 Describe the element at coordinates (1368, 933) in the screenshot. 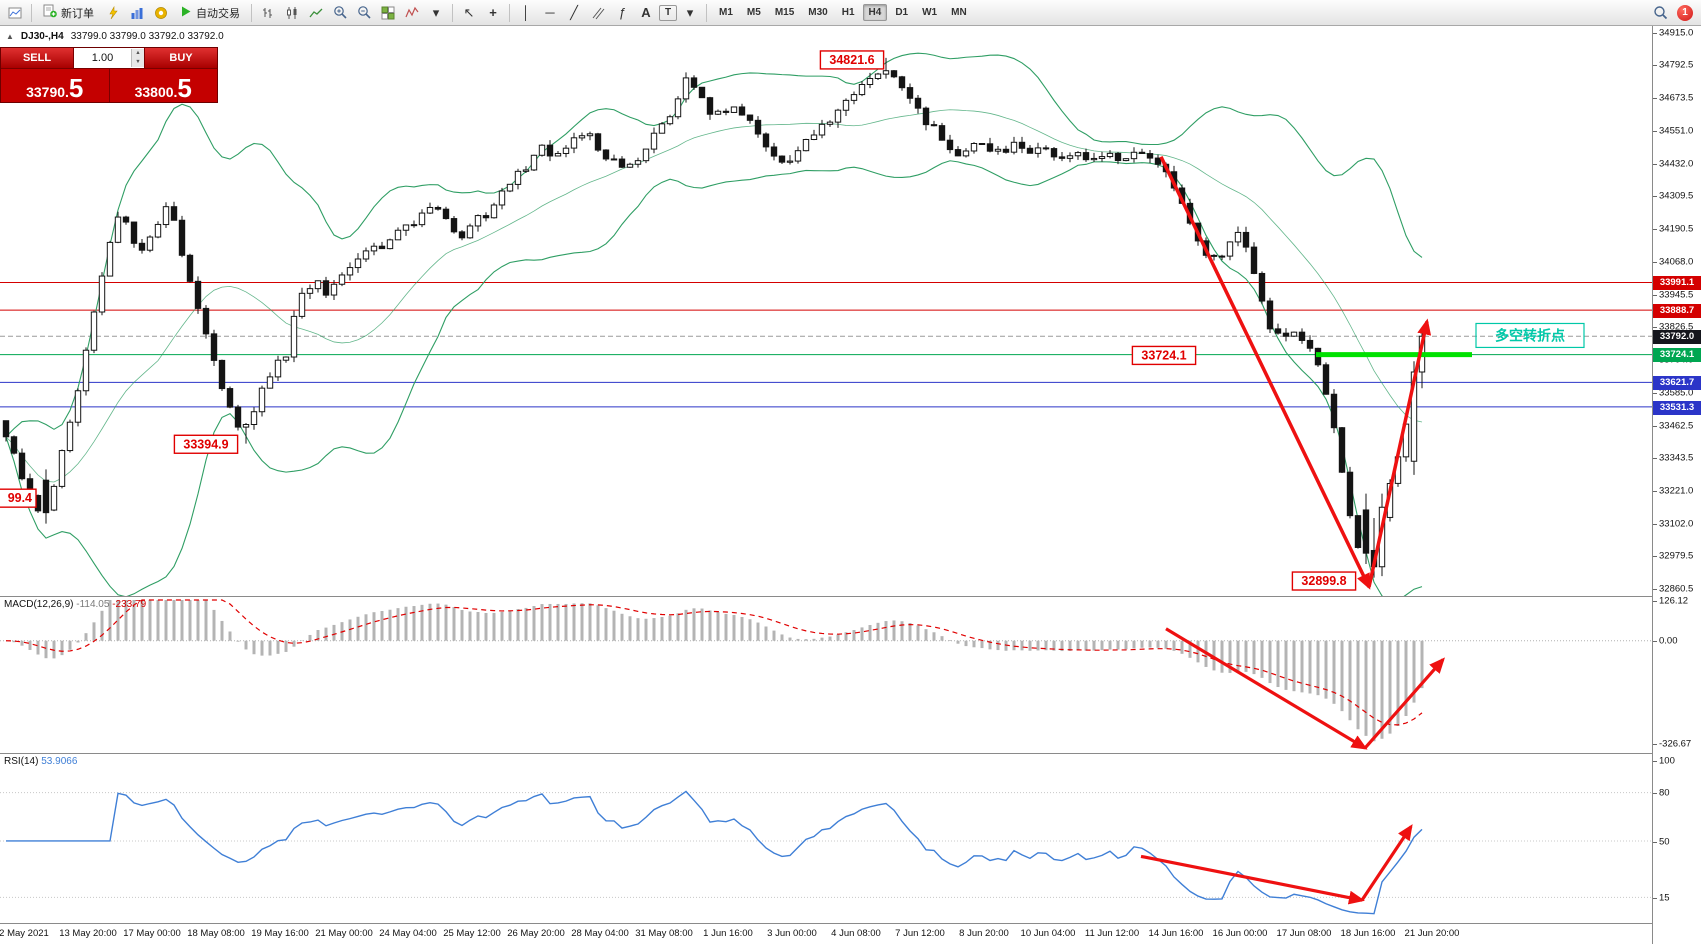

I see `time-axis-label: 18 Jun 16:00` at that location.